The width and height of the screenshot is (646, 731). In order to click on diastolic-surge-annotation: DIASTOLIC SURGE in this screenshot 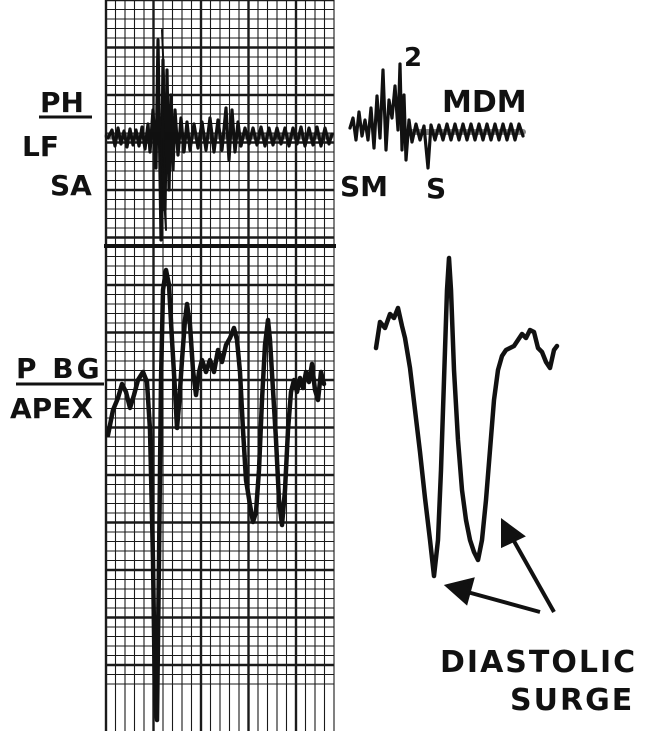, I will do `click(538, 620)`.